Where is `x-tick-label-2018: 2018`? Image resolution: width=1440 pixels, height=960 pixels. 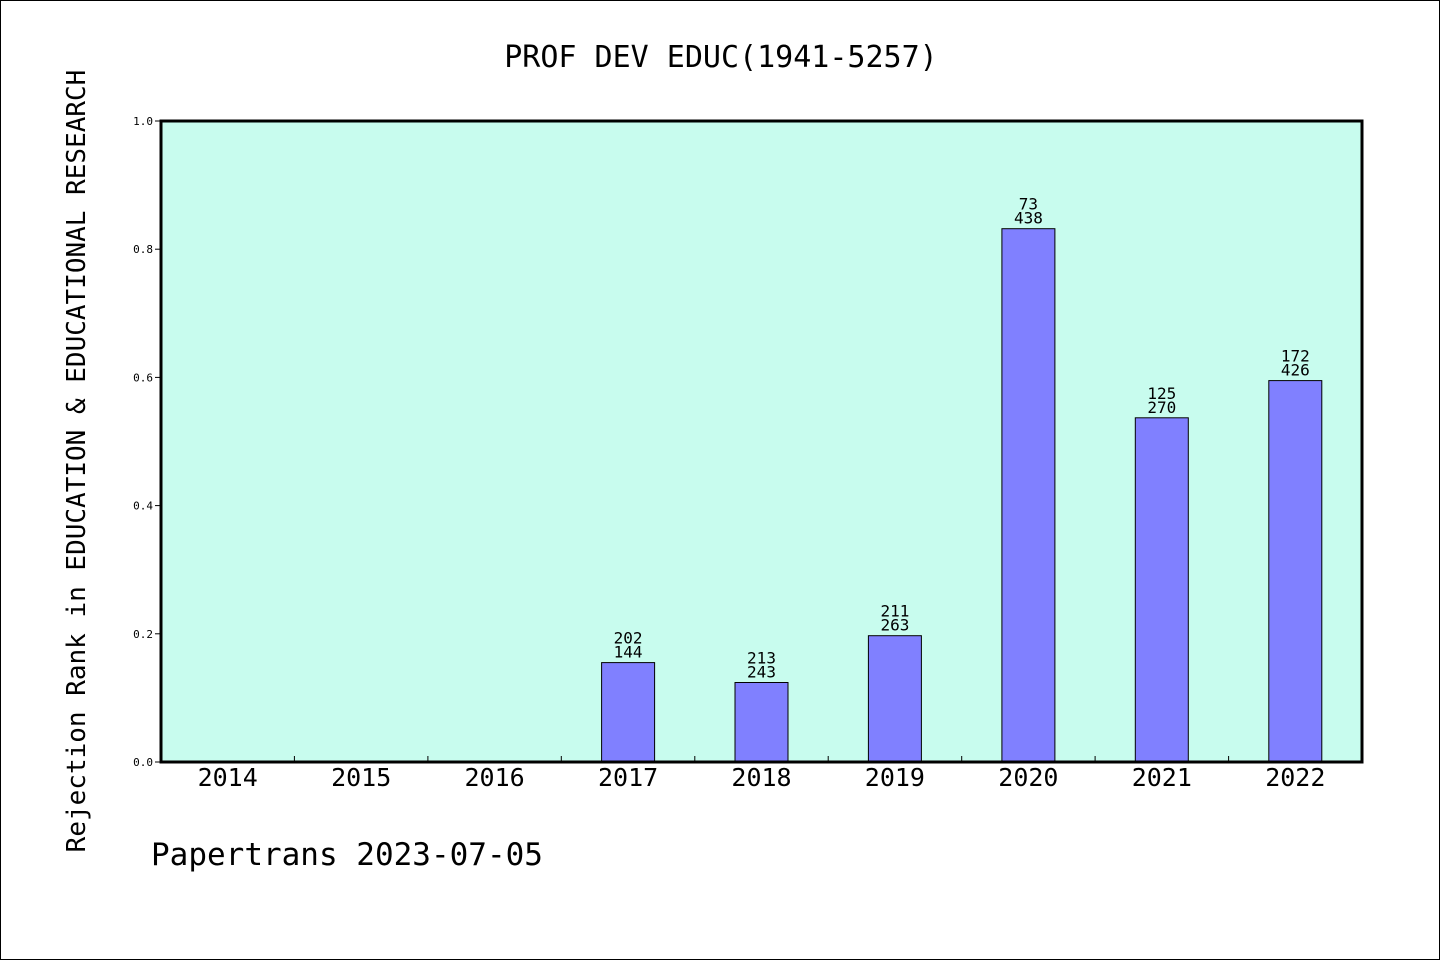
x-tick-label-2018: 2018 is located at coordinates (761, 777).